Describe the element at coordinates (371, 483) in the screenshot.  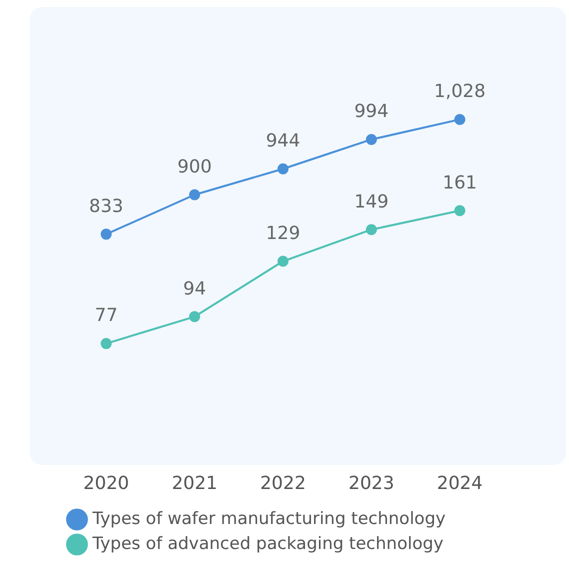
I see `x-tick-label: 2023` at that location.